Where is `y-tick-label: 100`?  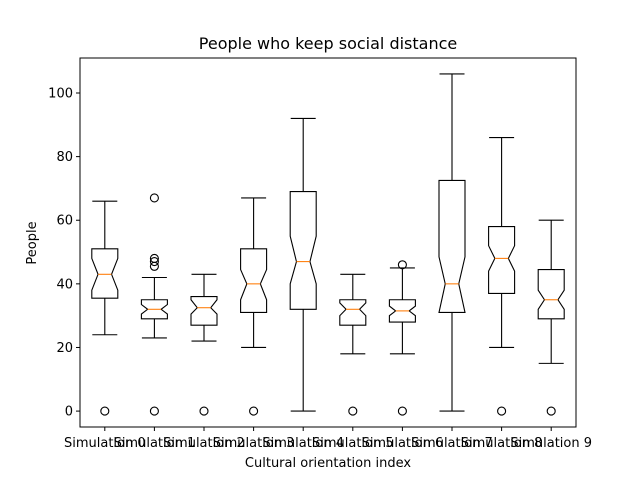
y-tick-label: 100 is located at coordinates (60, 93).